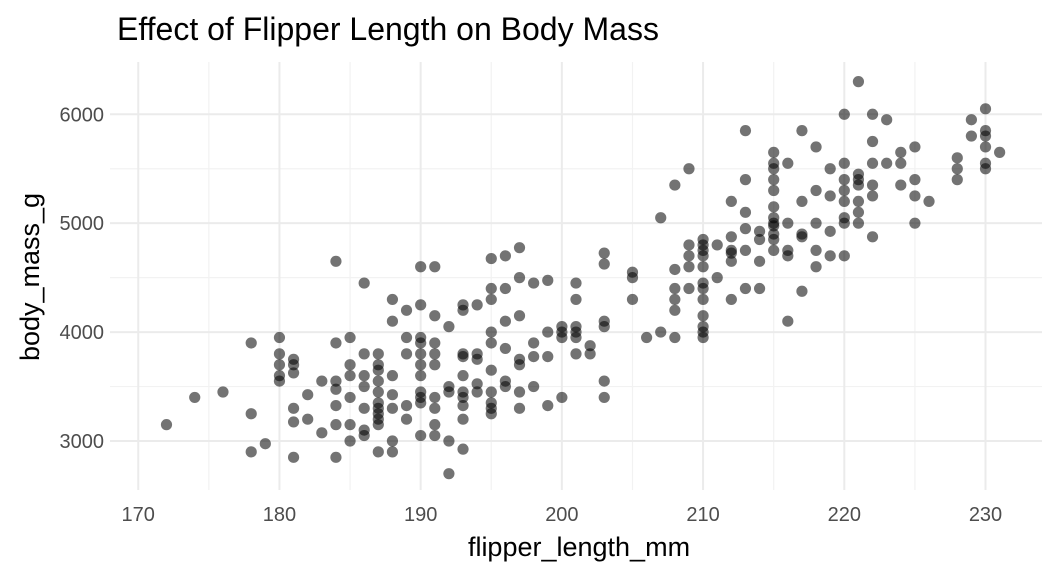 The width and height of the screenshot is (1056, 576). Describe the element at coordinates (844, 515) in the screenshot. I see `x-tick-label: 220` at that location.